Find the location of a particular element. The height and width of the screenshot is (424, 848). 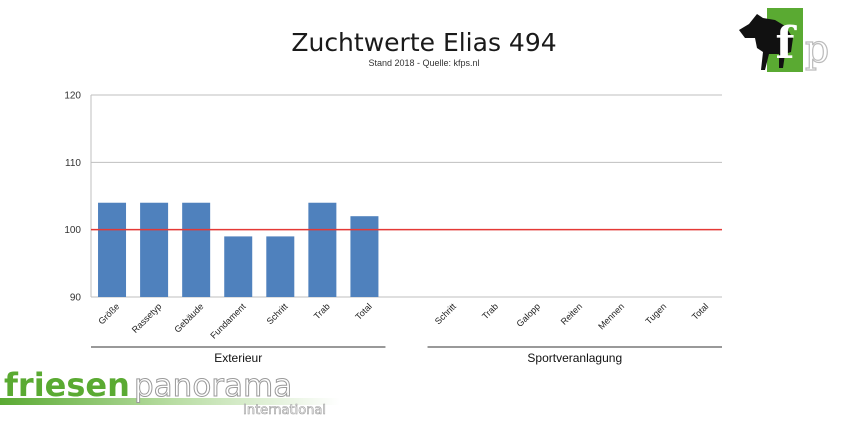

kfp-logo-letter-f: f is located at coordinates (787, 43).